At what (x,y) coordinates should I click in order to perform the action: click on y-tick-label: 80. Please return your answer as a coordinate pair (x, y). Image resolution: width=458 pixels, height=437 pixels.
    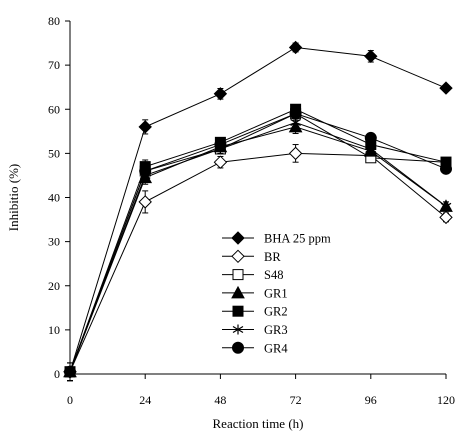
    Looking at the image, I should click on (54, 21).